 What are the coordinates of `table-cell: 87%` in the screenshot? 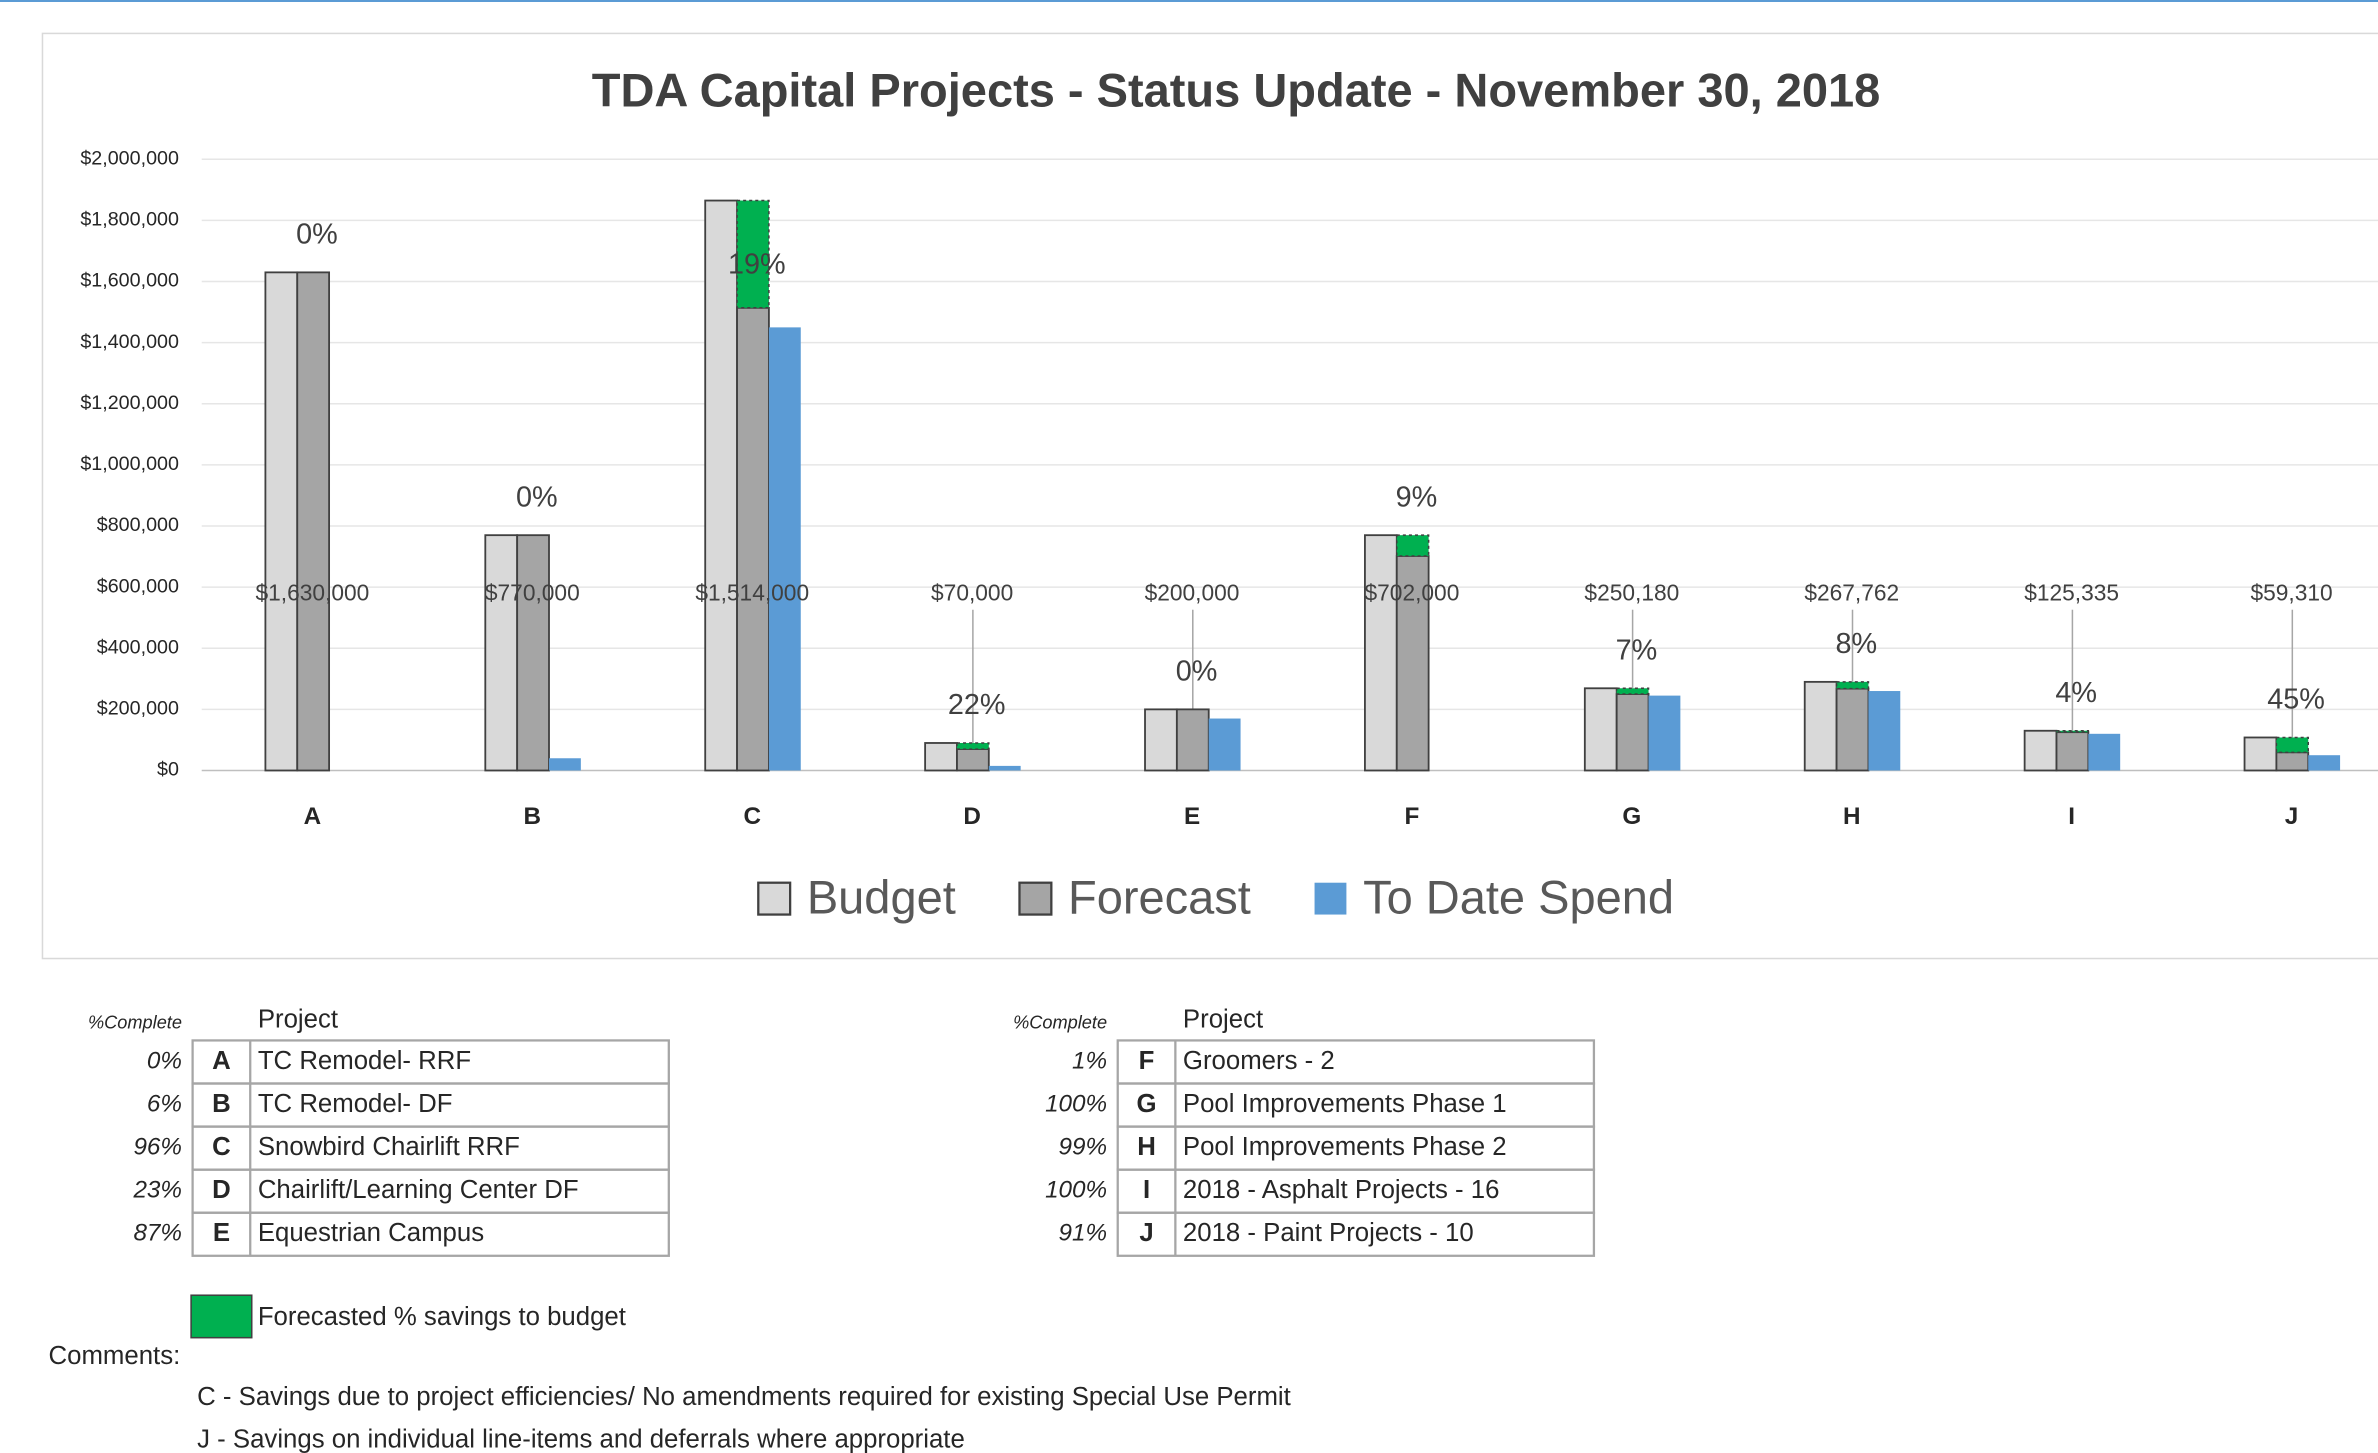 It's located at (157, 1233).